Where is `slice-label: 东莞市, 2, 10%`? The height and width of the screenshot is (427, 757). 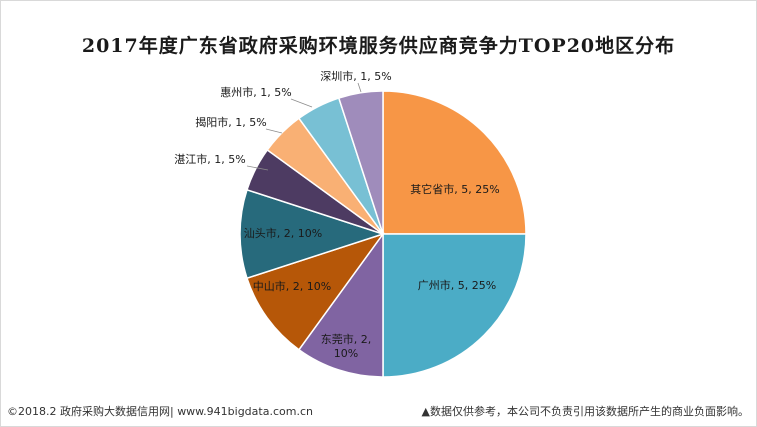 slice-label: 东莞市, 2, 10% is located at coordinates (346, 346).